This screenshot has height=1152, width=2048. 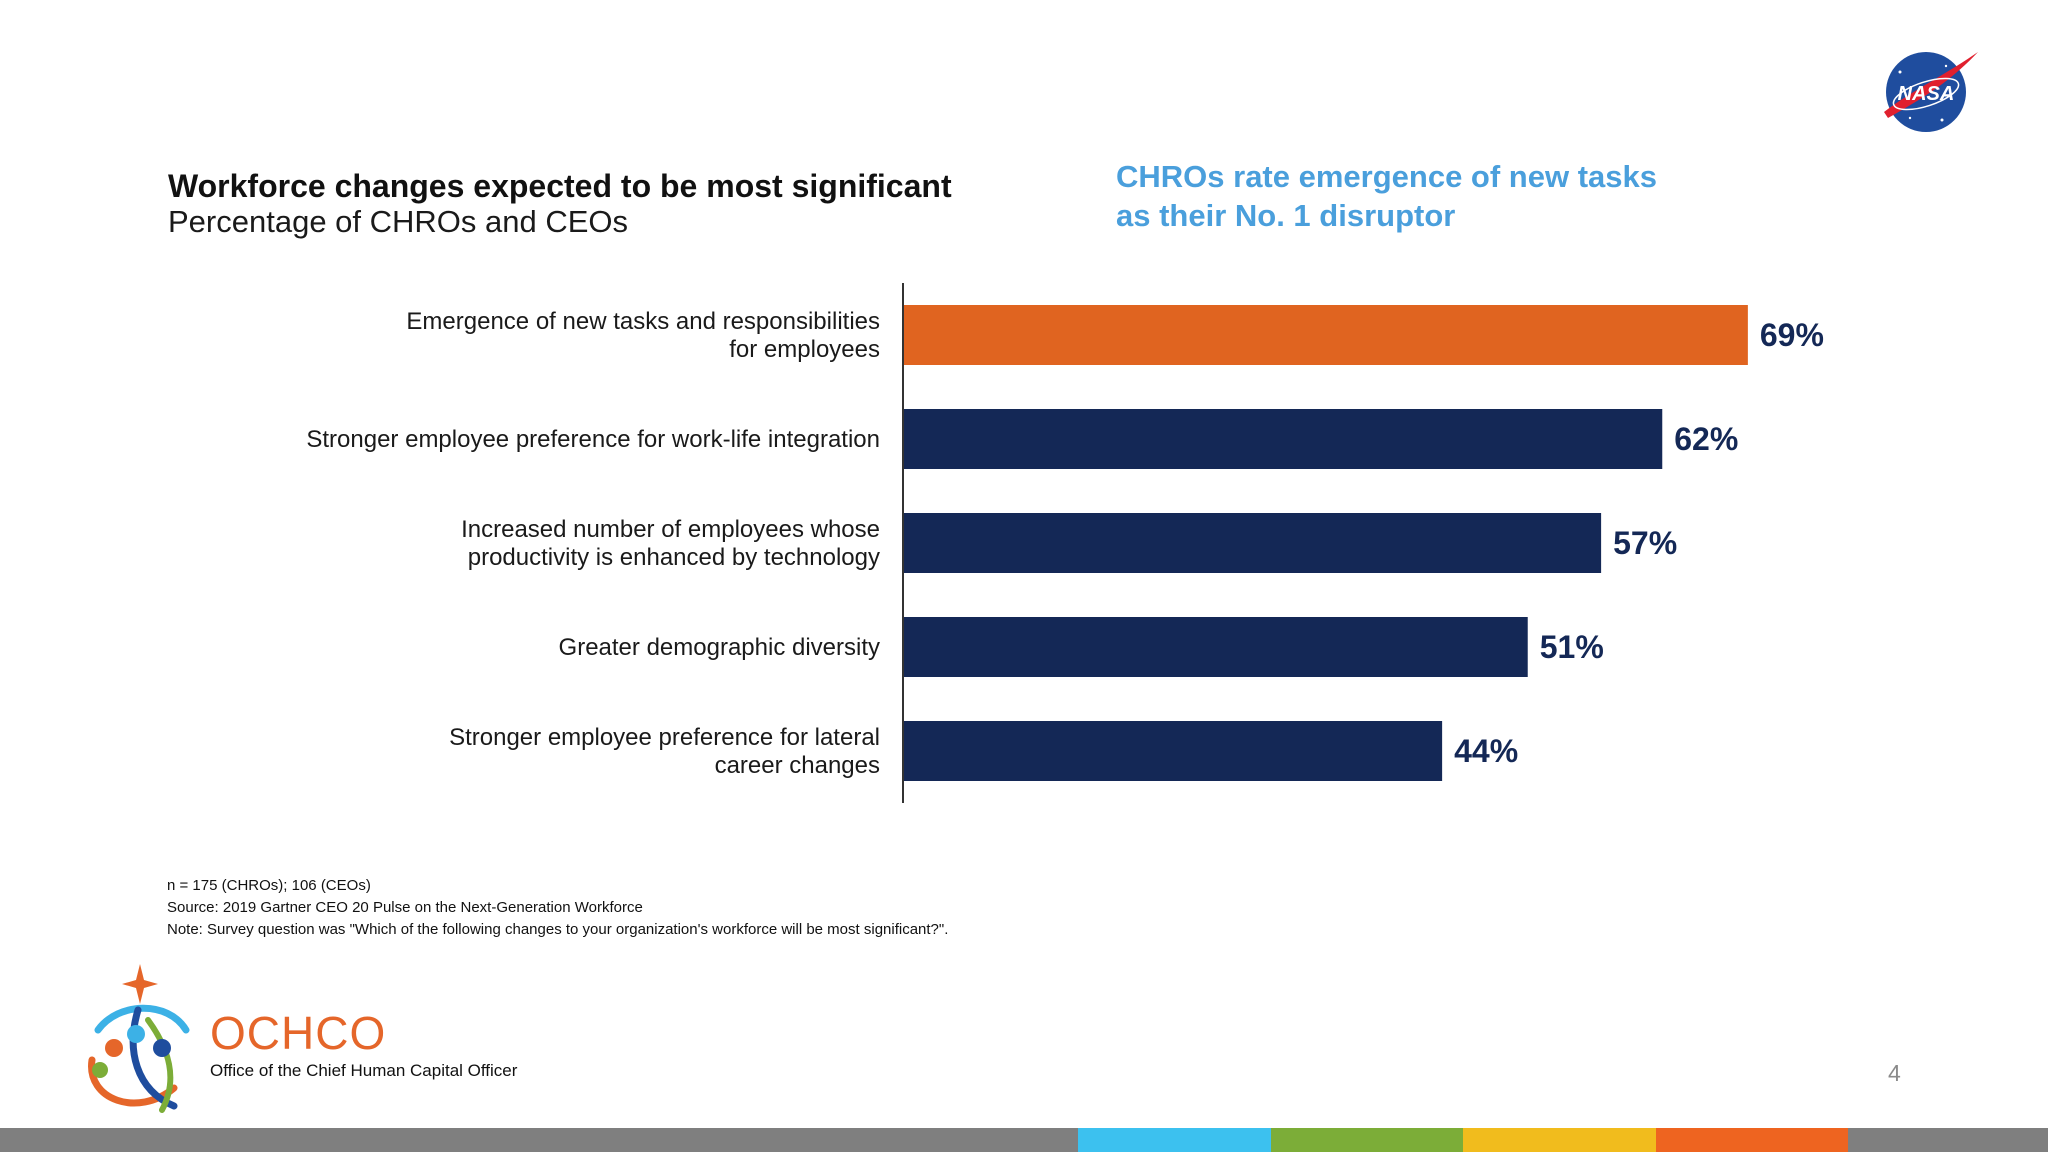 What do you see at coordinates (1926, 94) in the screenshot?
I see `nasa-logo-text: NASA` at bounding box center [1926, 94].